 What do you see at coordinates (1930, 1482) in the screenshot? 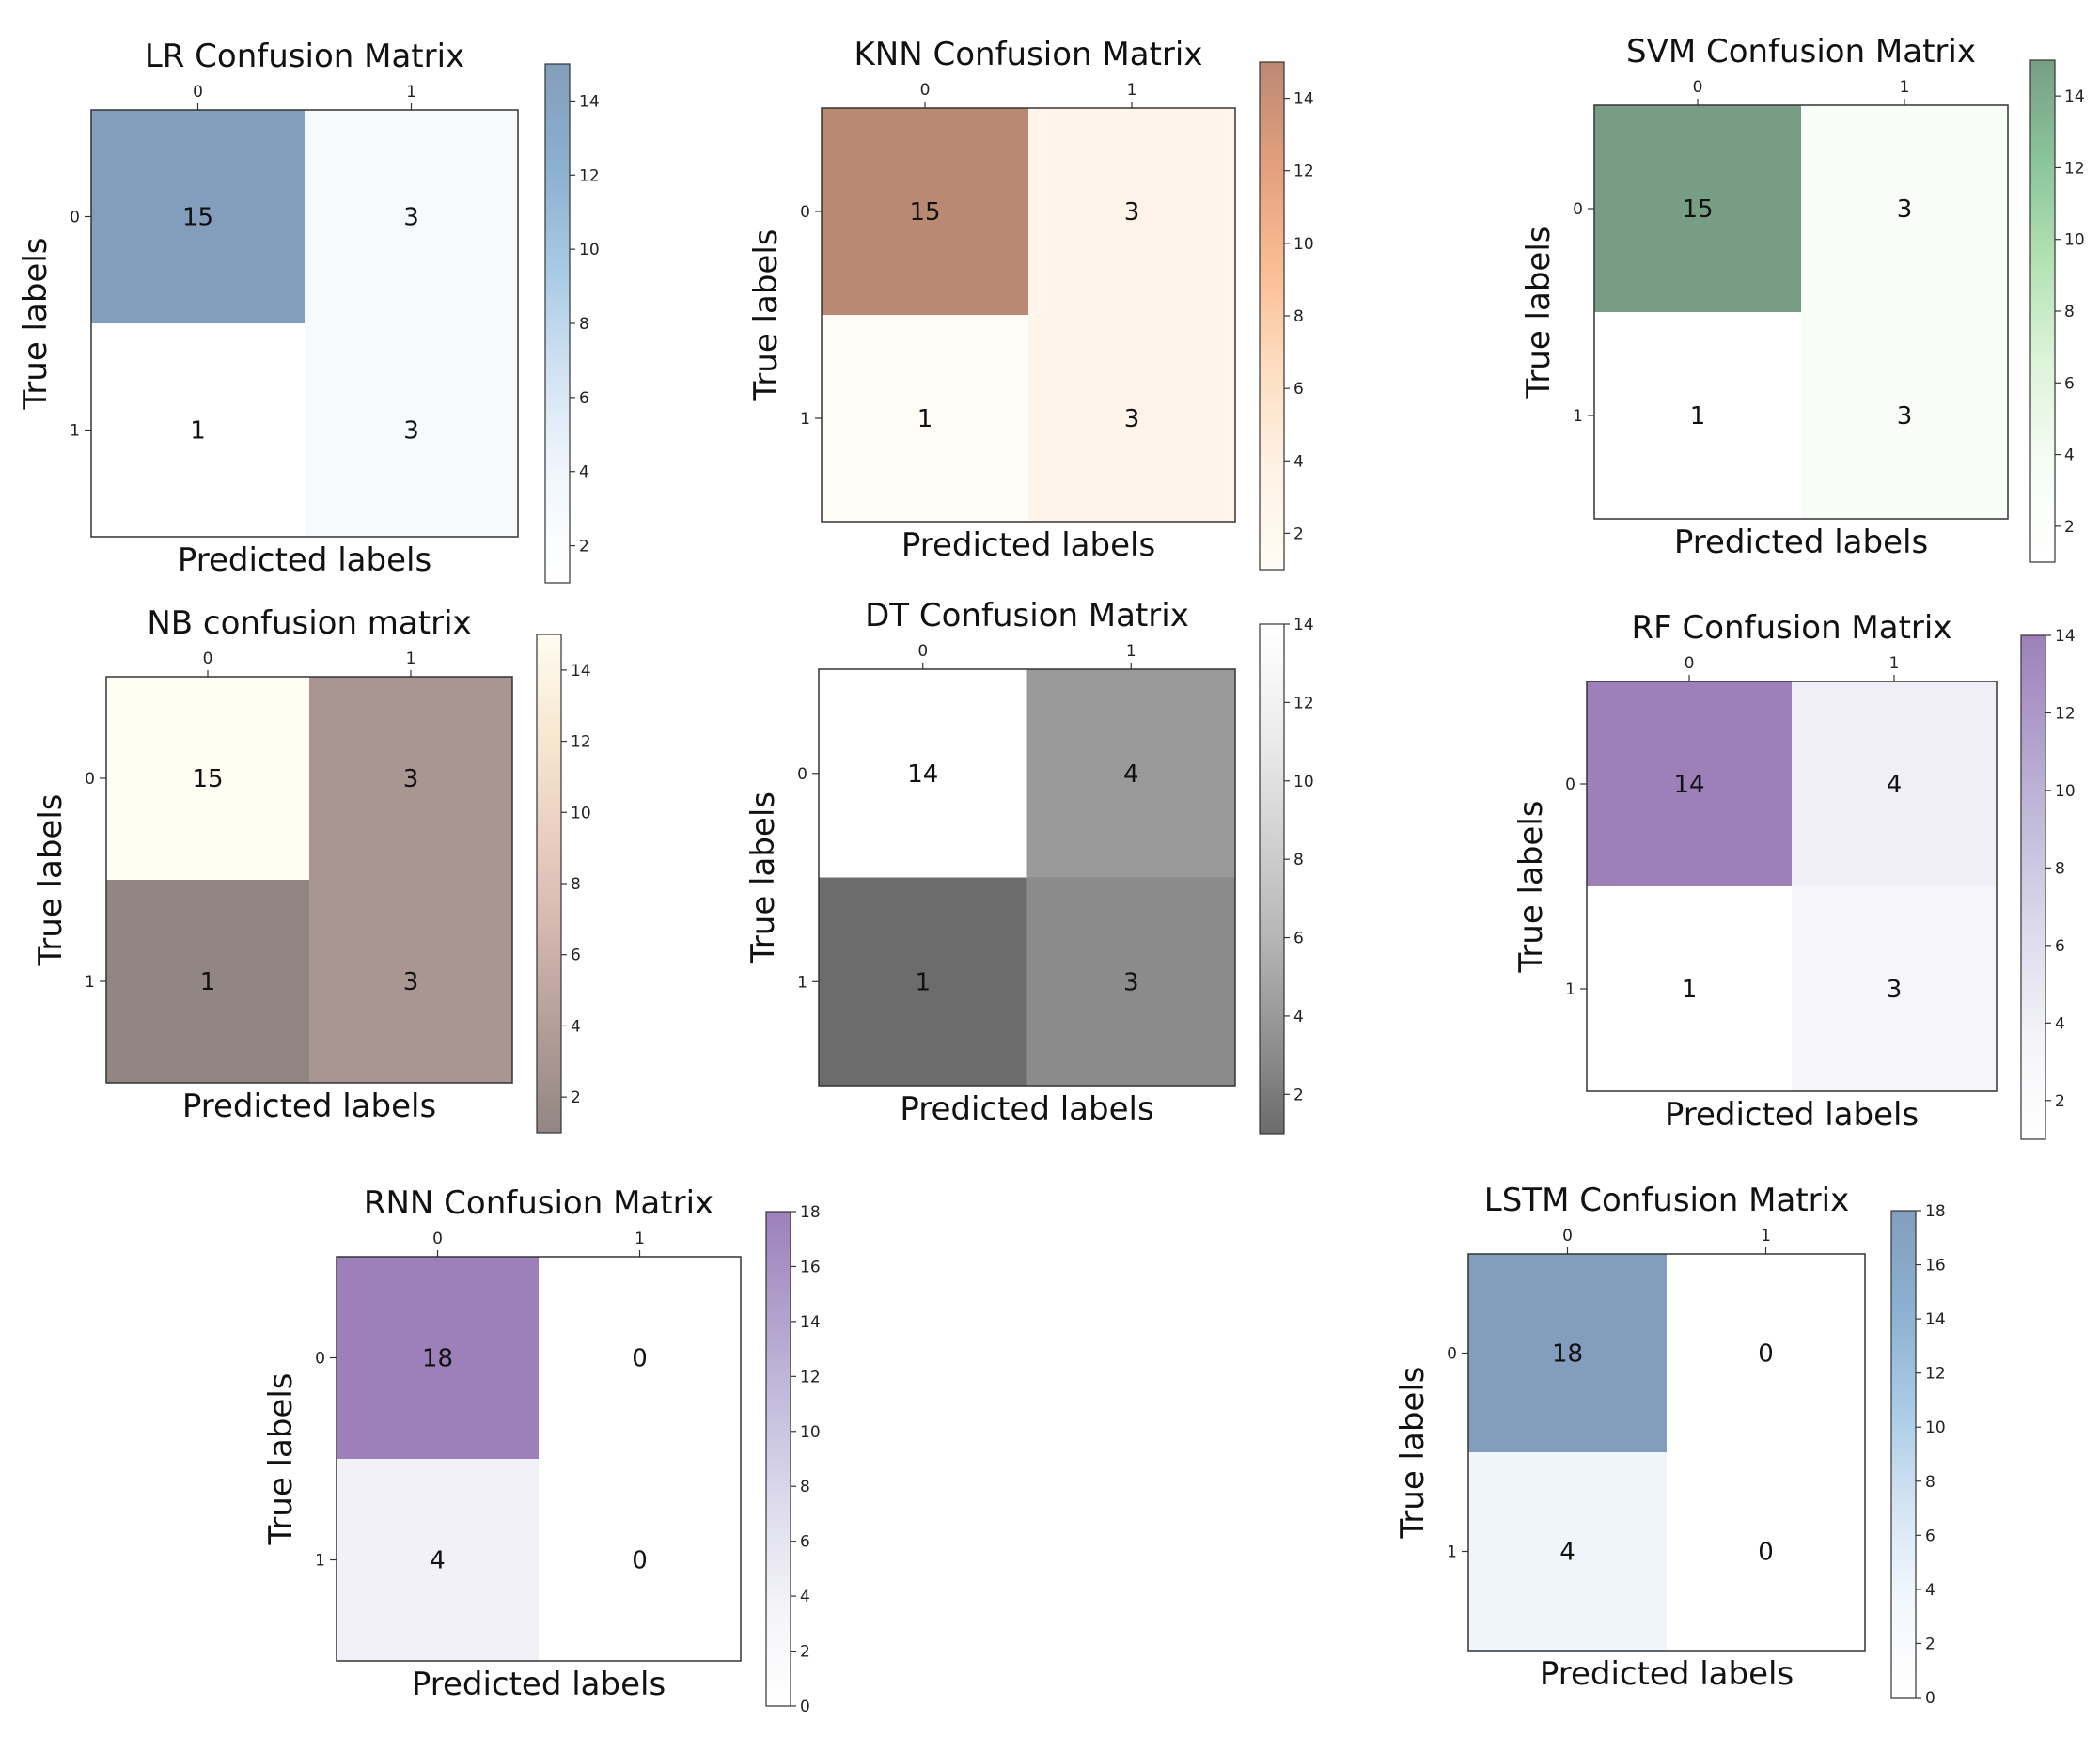
I see `colorbar-tick-label: 8` at bounding box center [1930, 1482].